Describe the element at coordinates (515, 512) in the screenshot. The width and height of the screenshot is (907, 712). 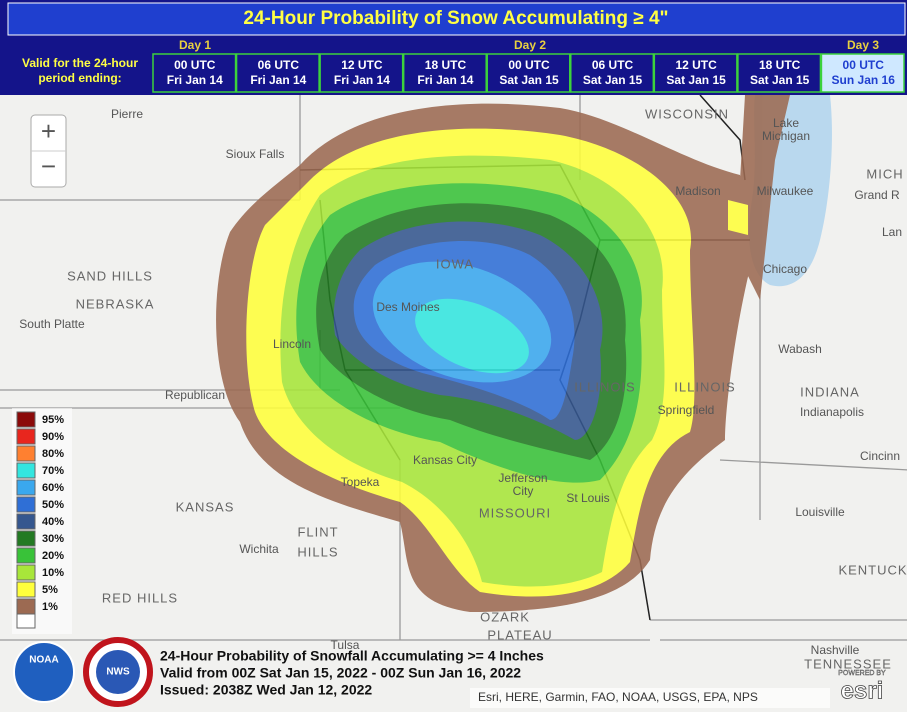
I see `map-label: MISSOURI` at that location.